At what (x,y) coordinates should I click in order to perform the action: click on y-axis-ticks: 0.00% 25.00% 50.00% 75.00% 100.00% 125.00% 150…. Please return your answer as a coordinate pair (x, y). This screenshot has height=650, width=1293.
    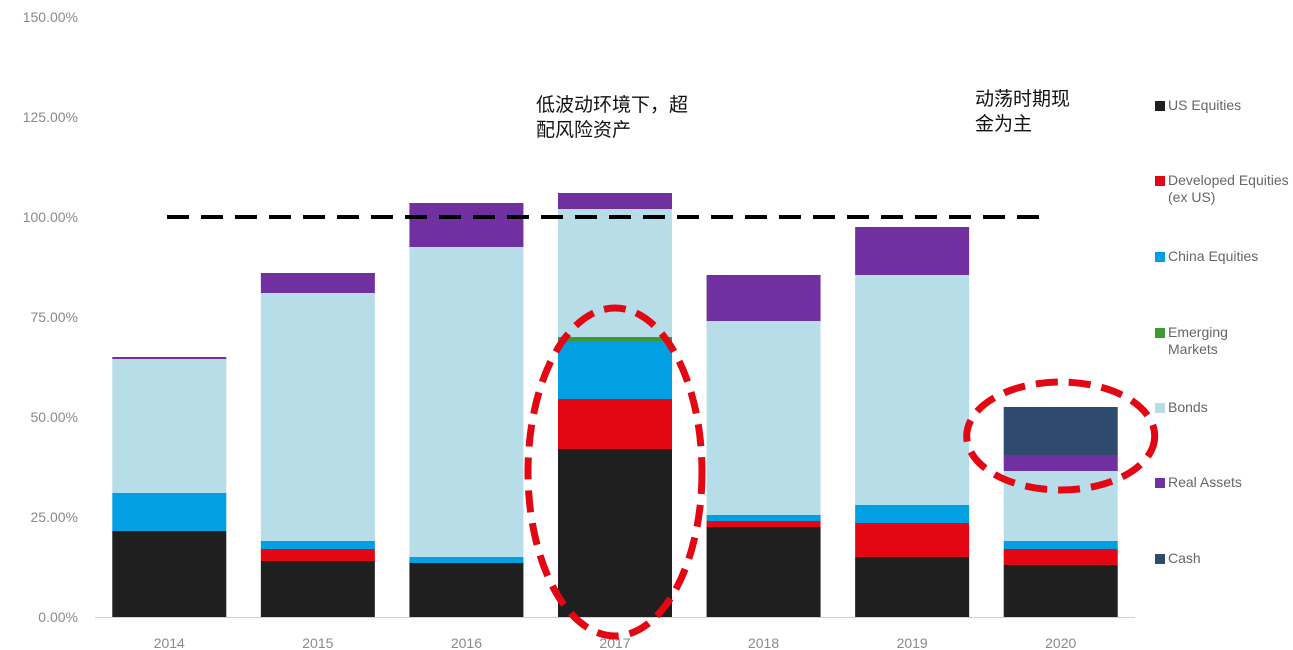
    Looking at the image, I should click on (50, 317).